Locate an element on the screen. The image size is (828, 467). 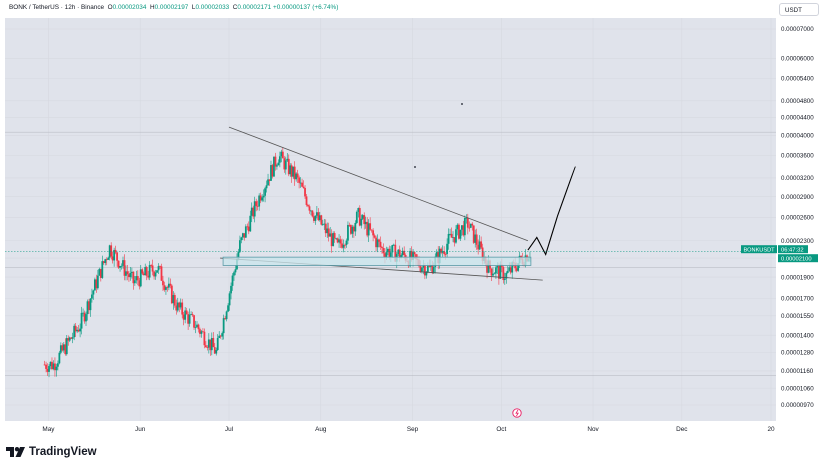
projected-path is located at coordinates (551, 211).